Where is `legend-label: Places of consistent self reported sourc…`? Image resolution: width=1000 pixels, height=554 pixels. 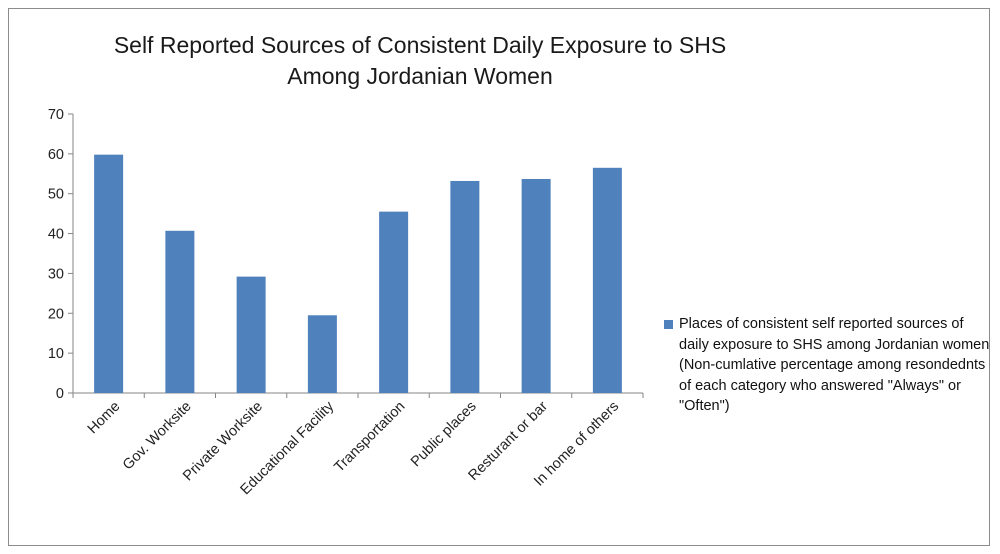 legend-label: Places of consistent self reported sourc… is located at coordinates (834, 365).